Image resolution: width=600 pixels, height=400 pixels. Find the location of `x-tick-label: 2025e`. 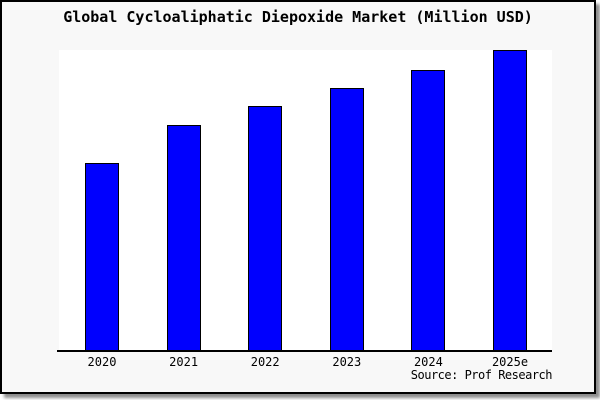

x-tick-label: 2025e is located at coordinates (510, 362).